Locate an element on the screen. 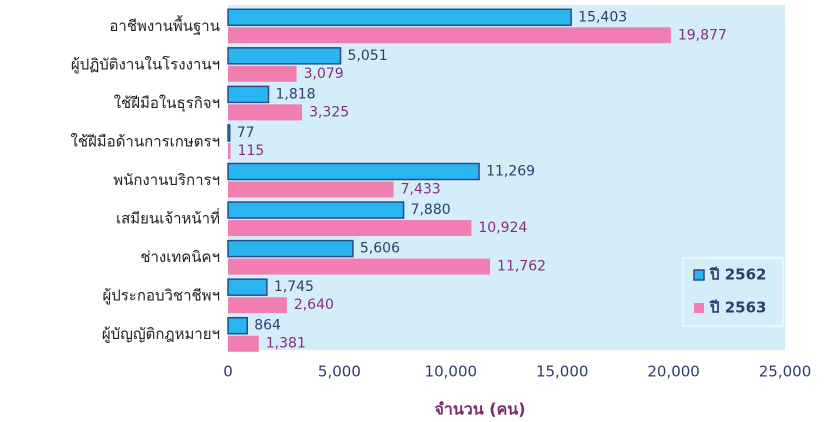  x-tick-label: 20,000 is located at coordinates (673, 372).